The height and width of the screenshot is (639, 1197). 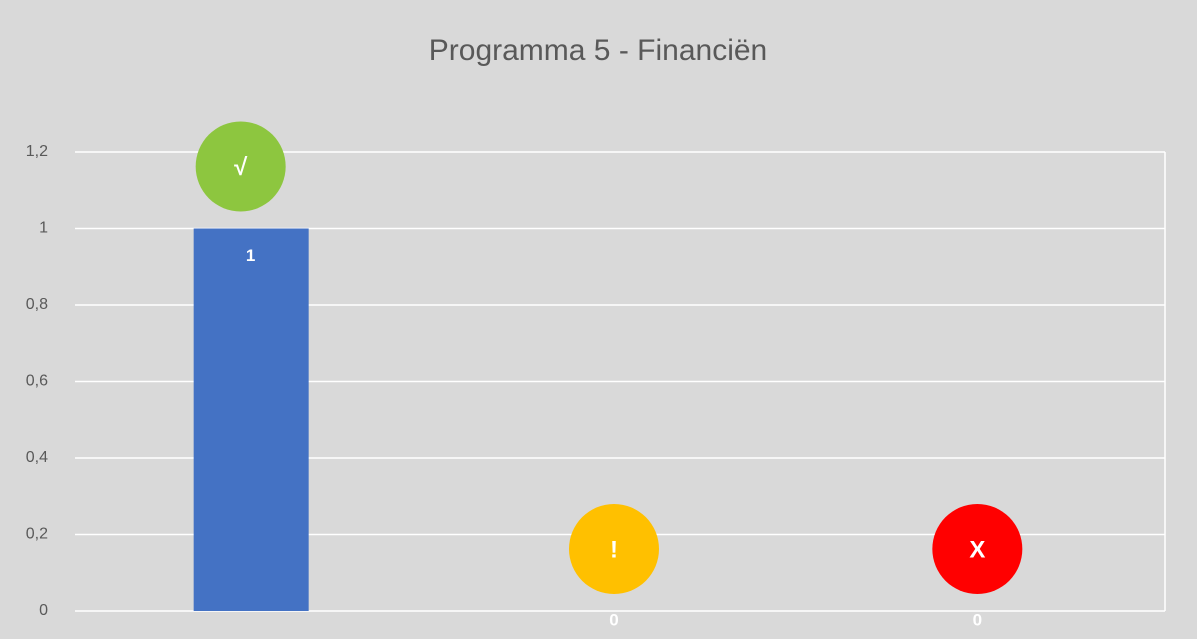 I want to click on status-icon-label: √, so click(x=241, y=167).